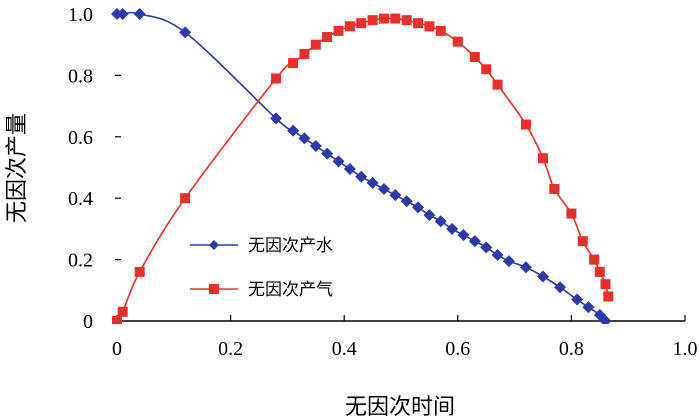 This screenshot has width=700, height=420. Describe the element at coordinates (80, 261) in the screenshot. I see `y-tick-label: 0.2` at that location.